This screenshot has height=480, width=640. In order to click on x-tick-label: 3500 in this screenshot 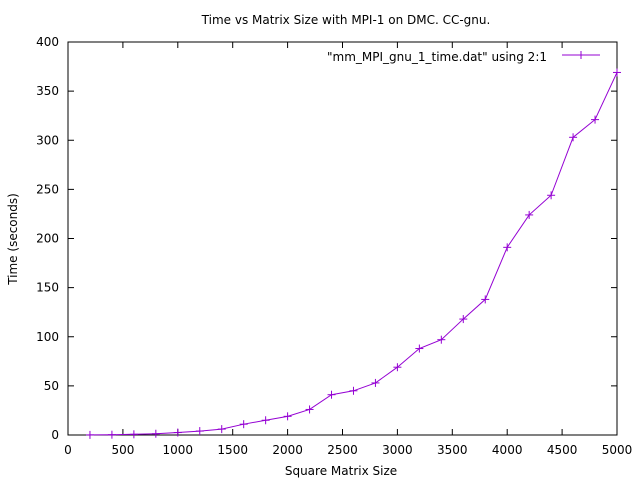, I will do `click(452, 450)`.